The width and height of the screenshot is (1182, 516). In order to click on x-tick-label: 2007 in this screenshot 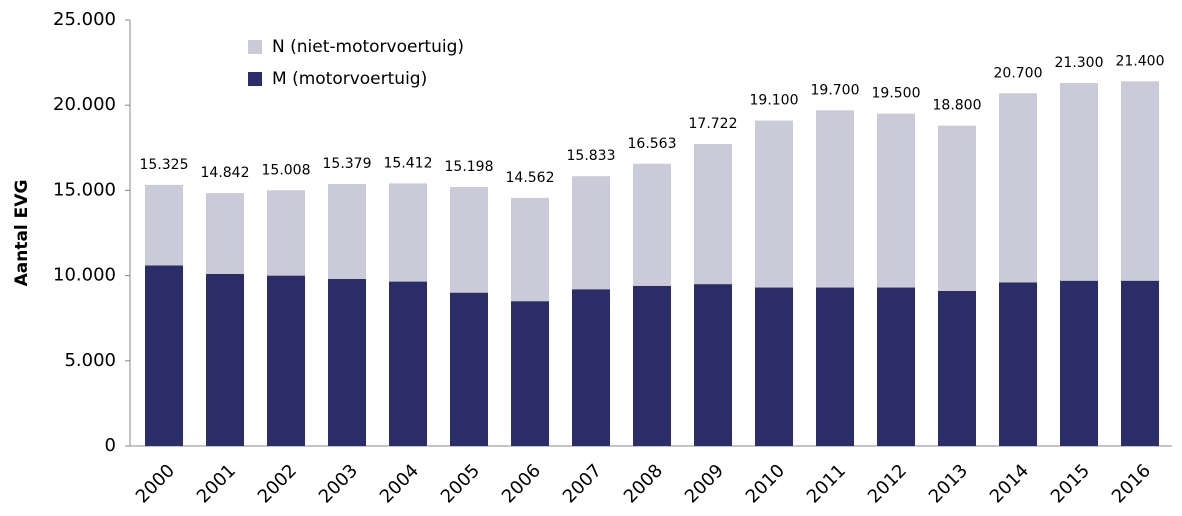, I will do `click(582, 483)`.